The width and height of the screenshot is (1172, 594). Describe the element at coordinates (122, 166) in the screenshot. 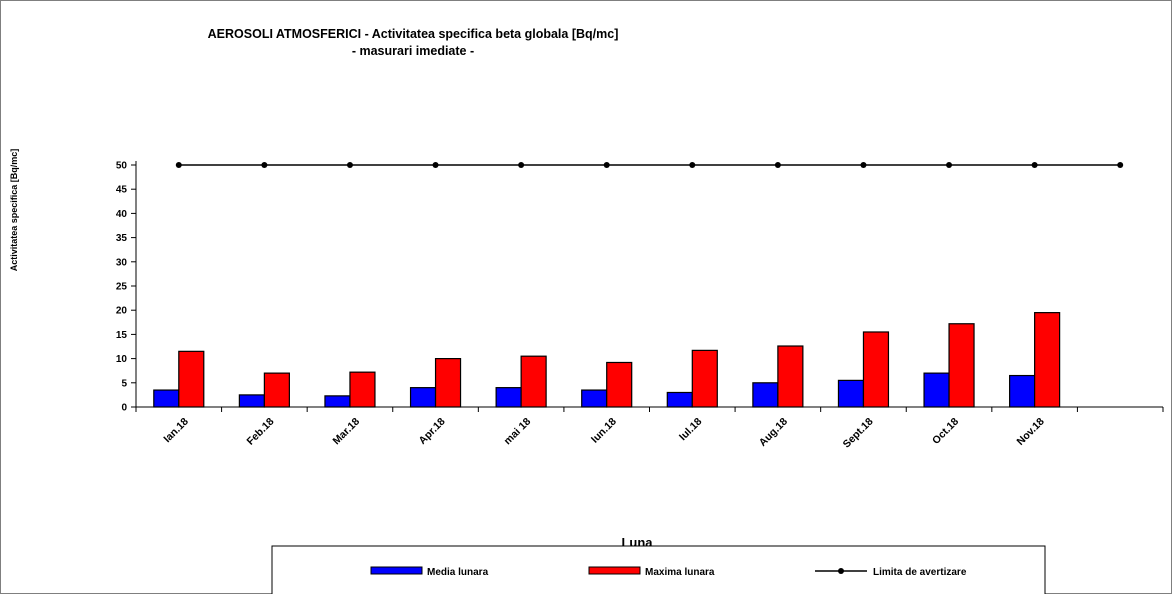

I see `y-tick-label: 50` at that location.